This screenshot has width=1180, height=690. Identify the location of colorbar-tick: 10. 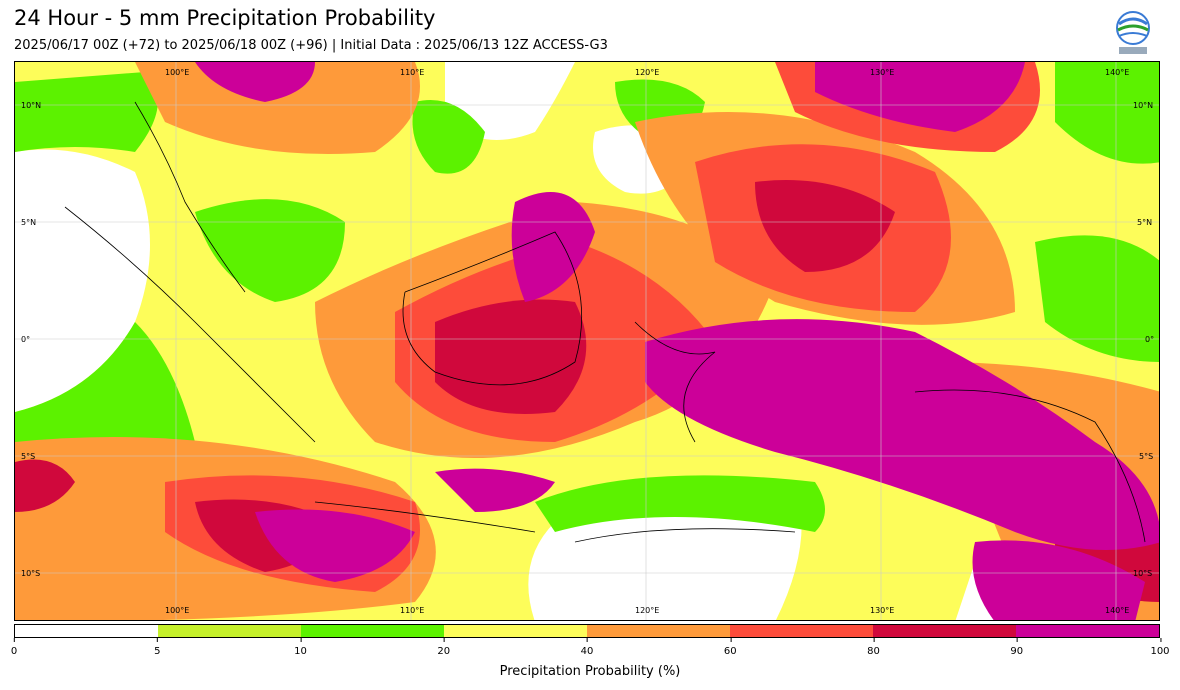
(300, 647).